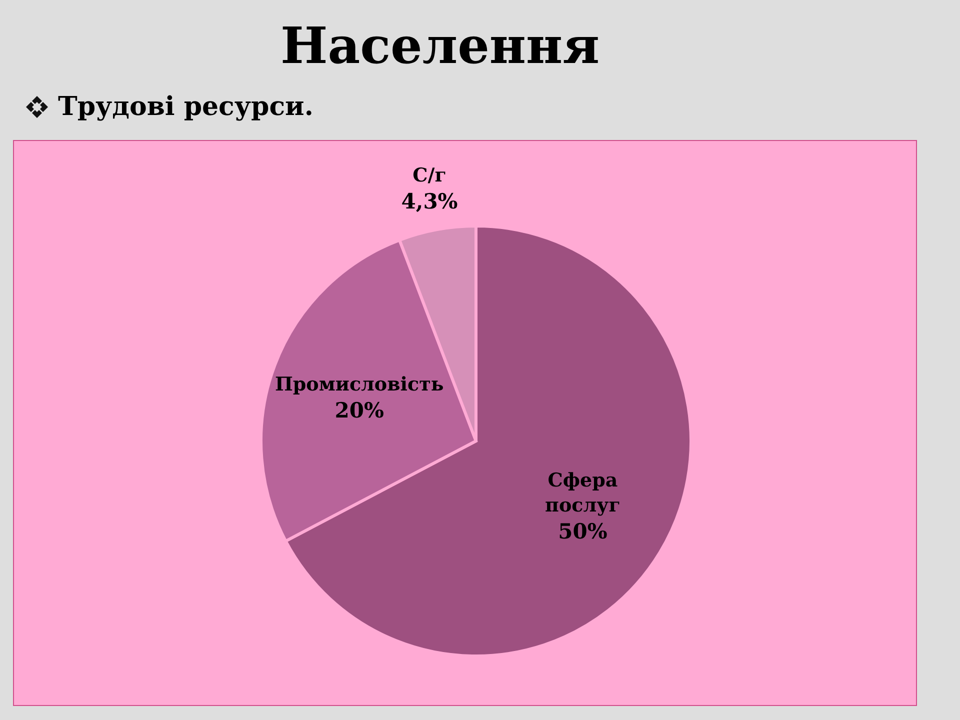 This screenshot has width=960, height=720. What do you see at coordinates (429, 175) in the screenshot?
I see `slice-label: С/г` at bounding box center [429, 175].